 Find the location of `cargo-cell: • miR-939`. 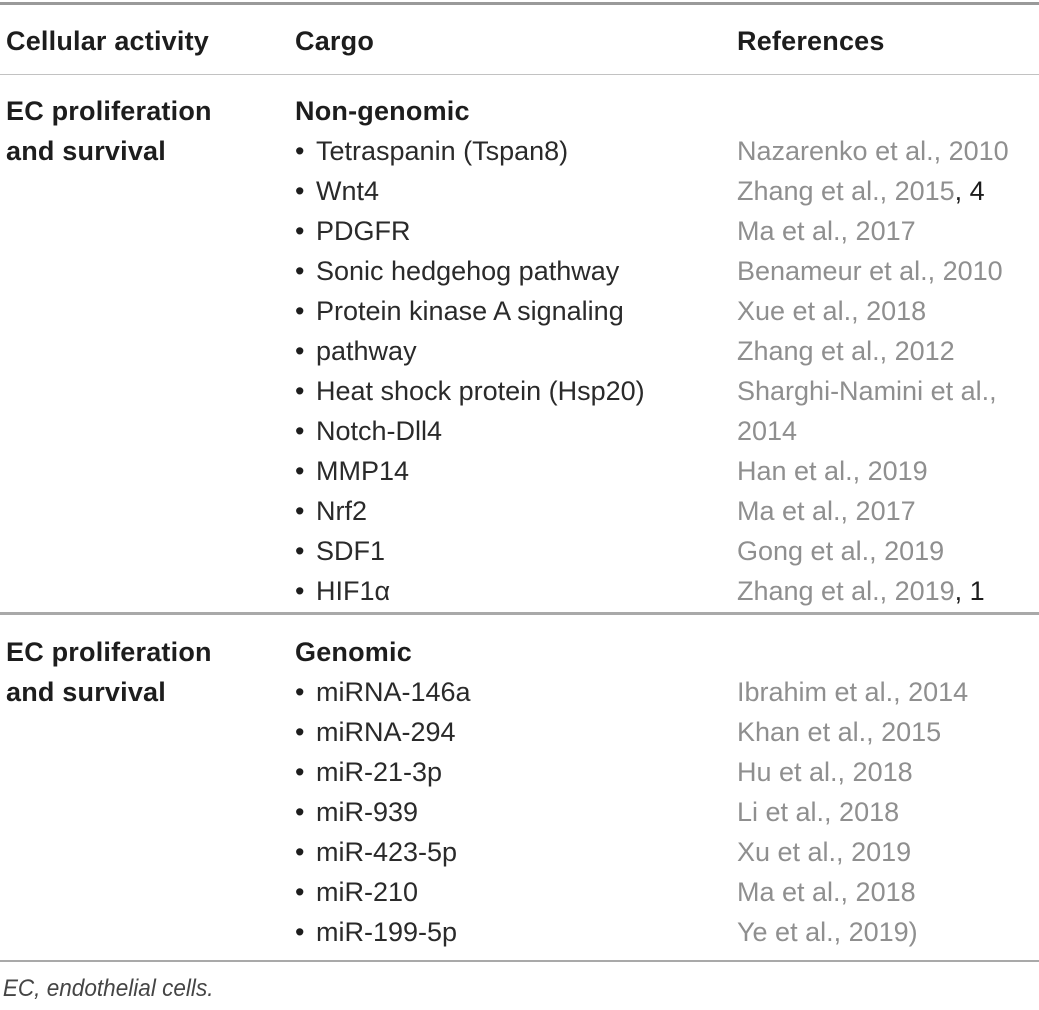

cargo-cell: • miR-939 is located at coordinates (516, 812).